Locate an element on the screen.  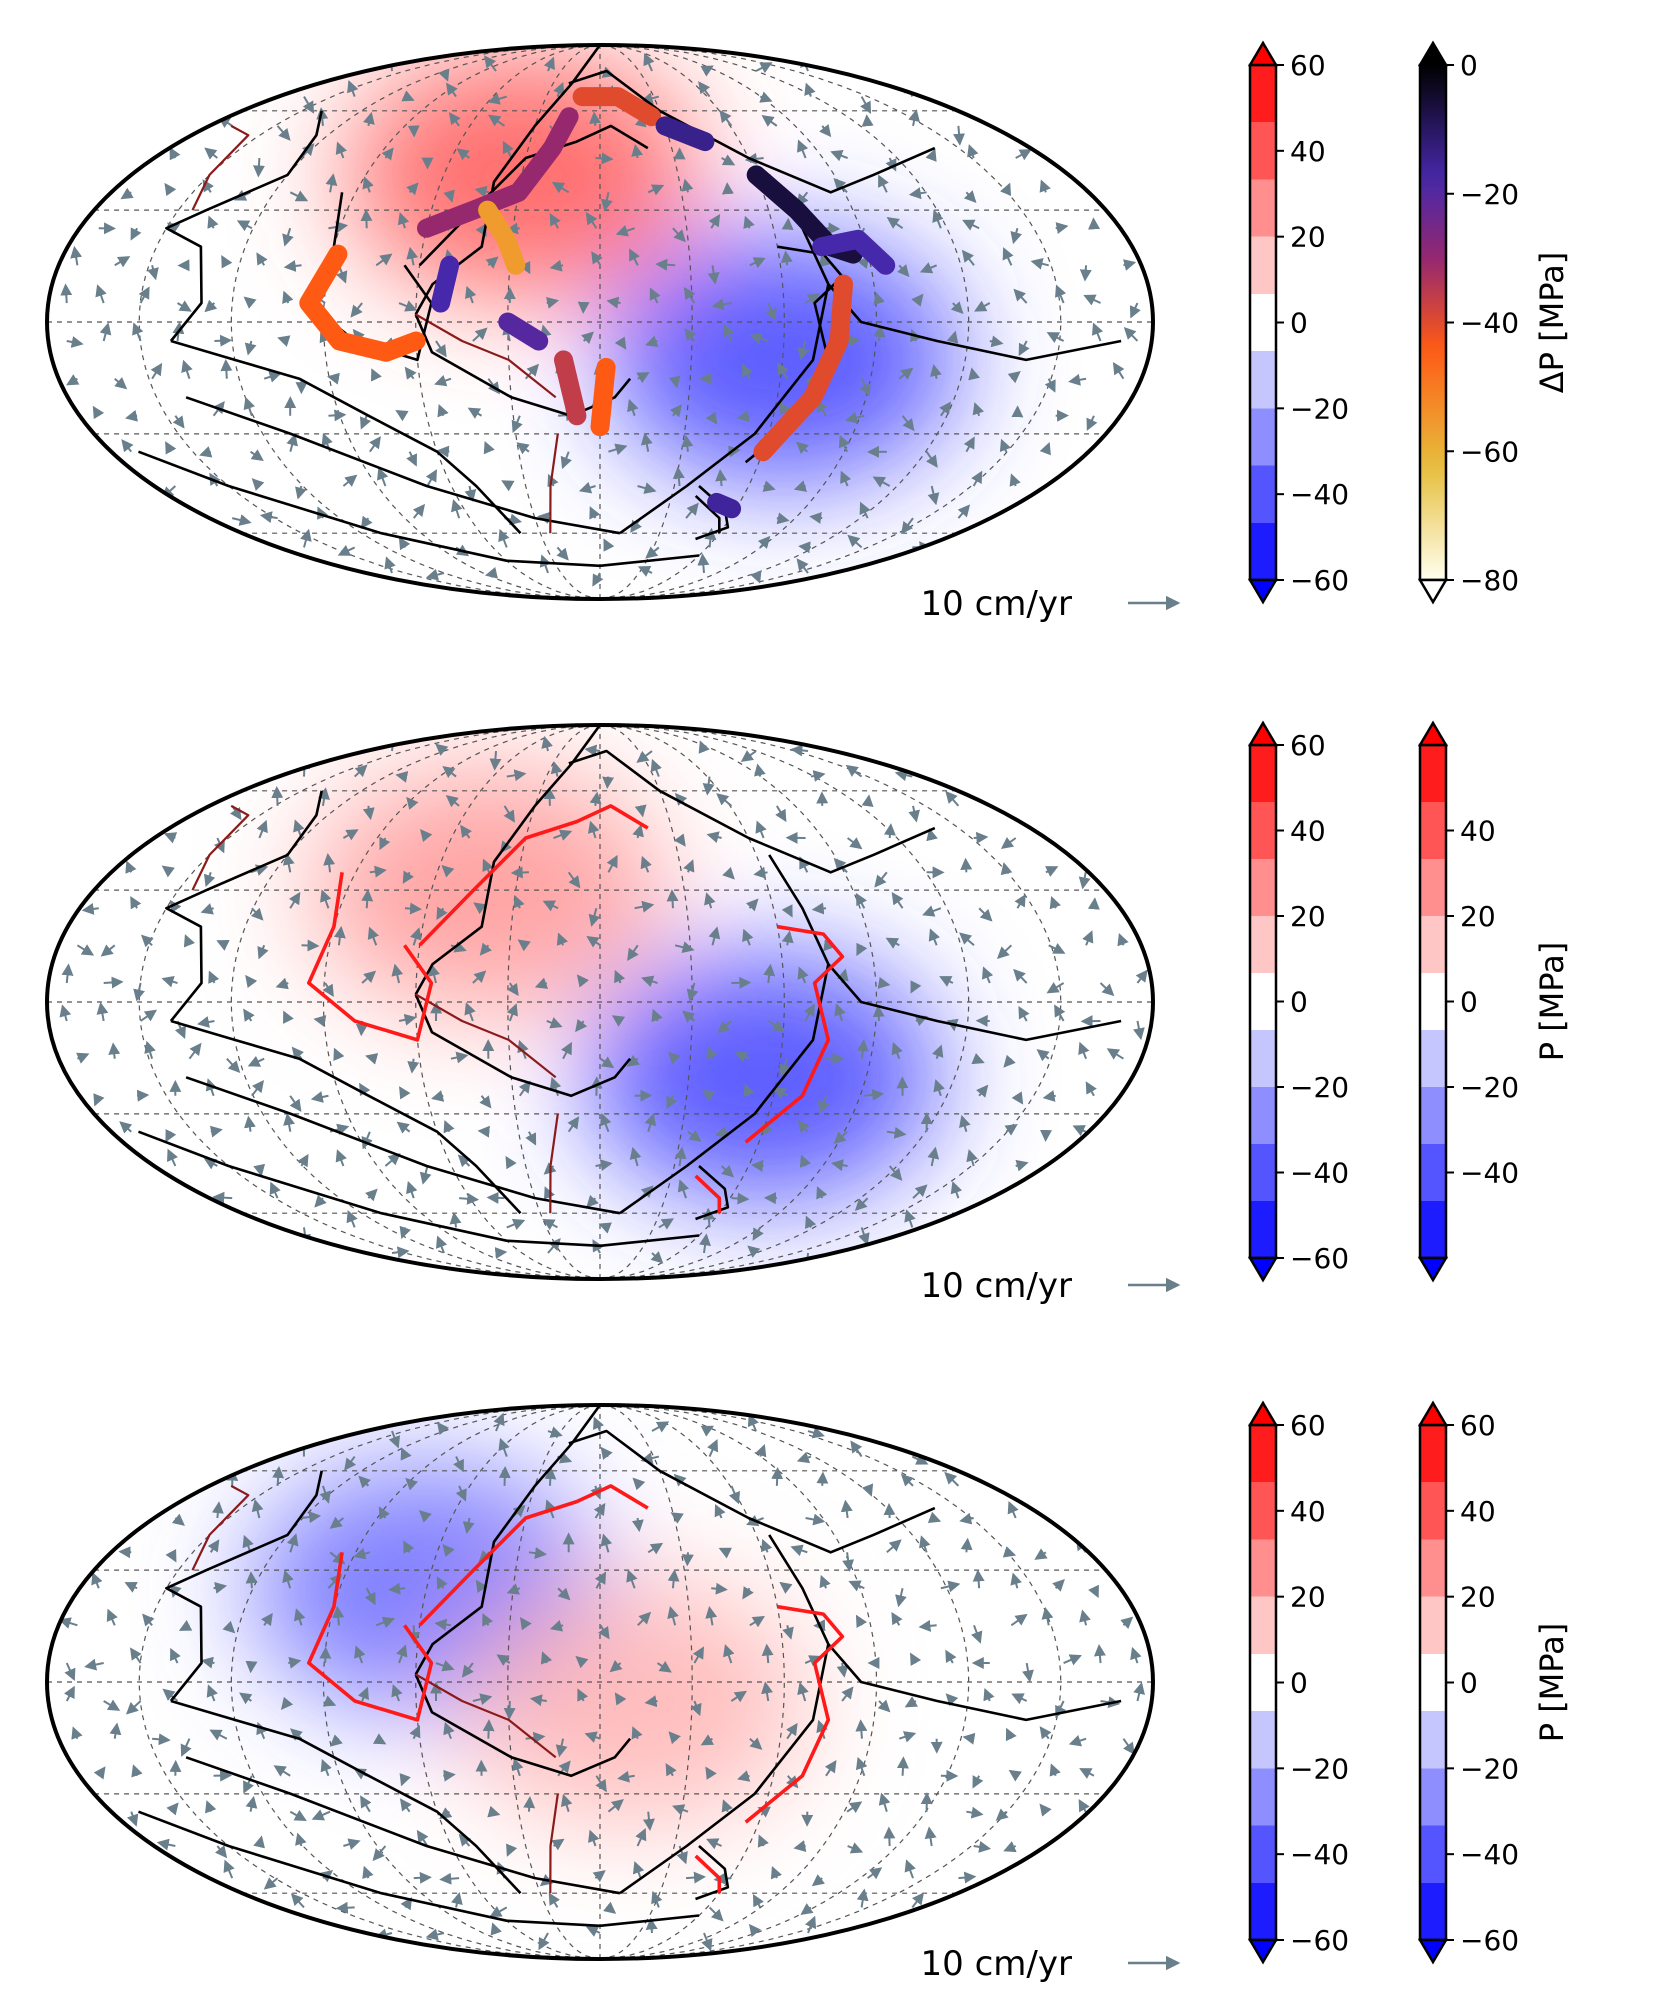
field-high is located at coordinates (630, 1701).